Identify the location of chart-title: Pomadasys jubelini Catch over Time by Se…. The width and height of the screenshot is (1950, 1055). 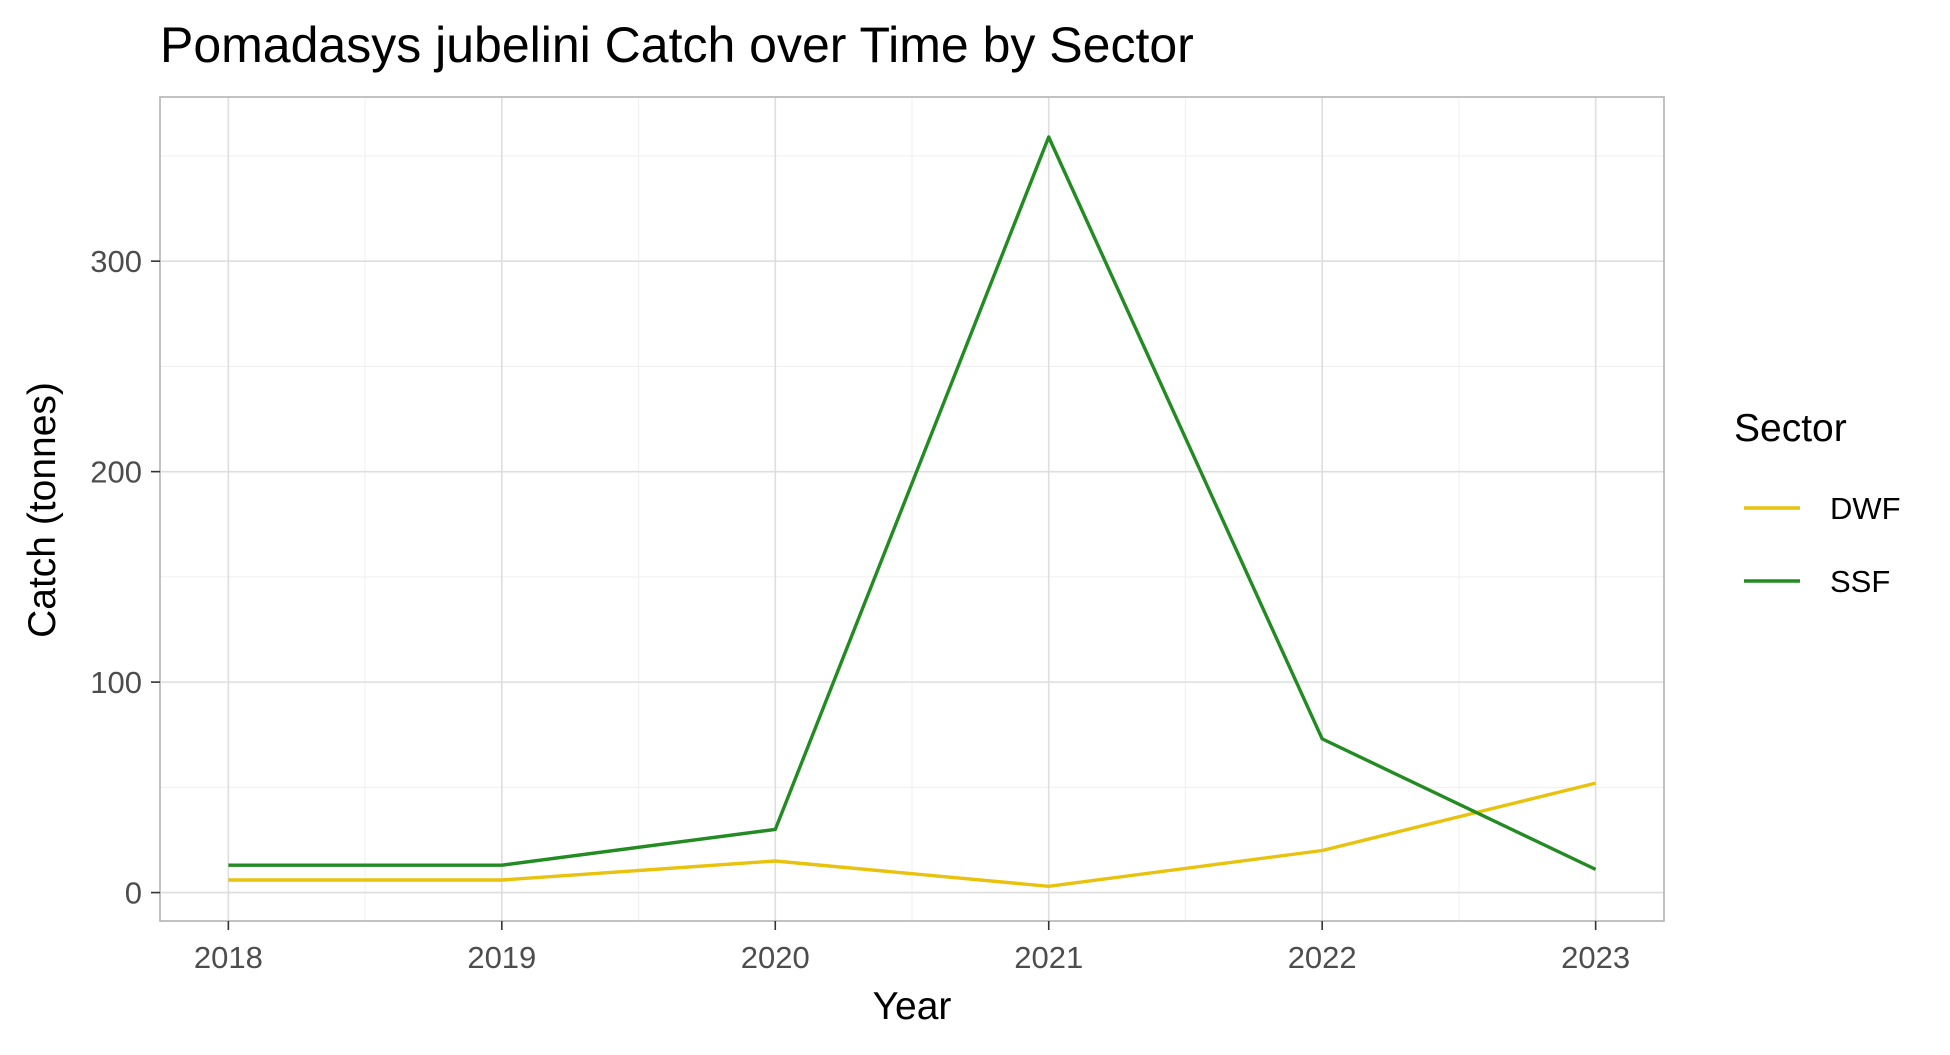
(677, 45).